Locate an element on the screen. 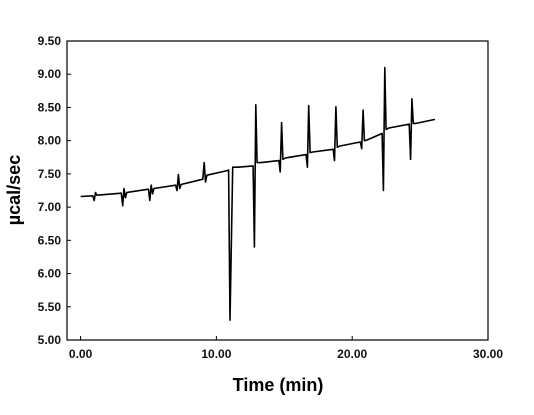 The width and height of the screenshot is (534, 415). y-tick-label: 7.50 is located at coordinates (50, 174).